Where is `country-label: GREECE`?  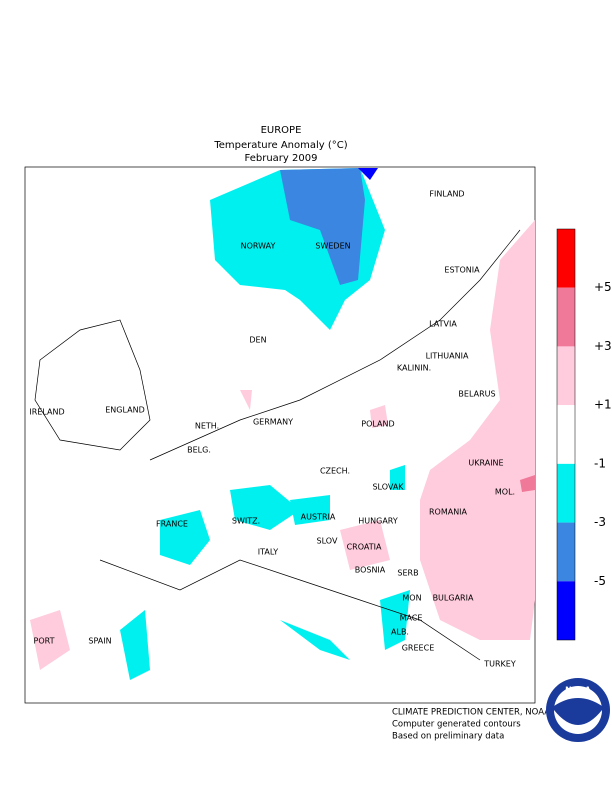 country-label: GREECE is located at coordinates (418, 648).